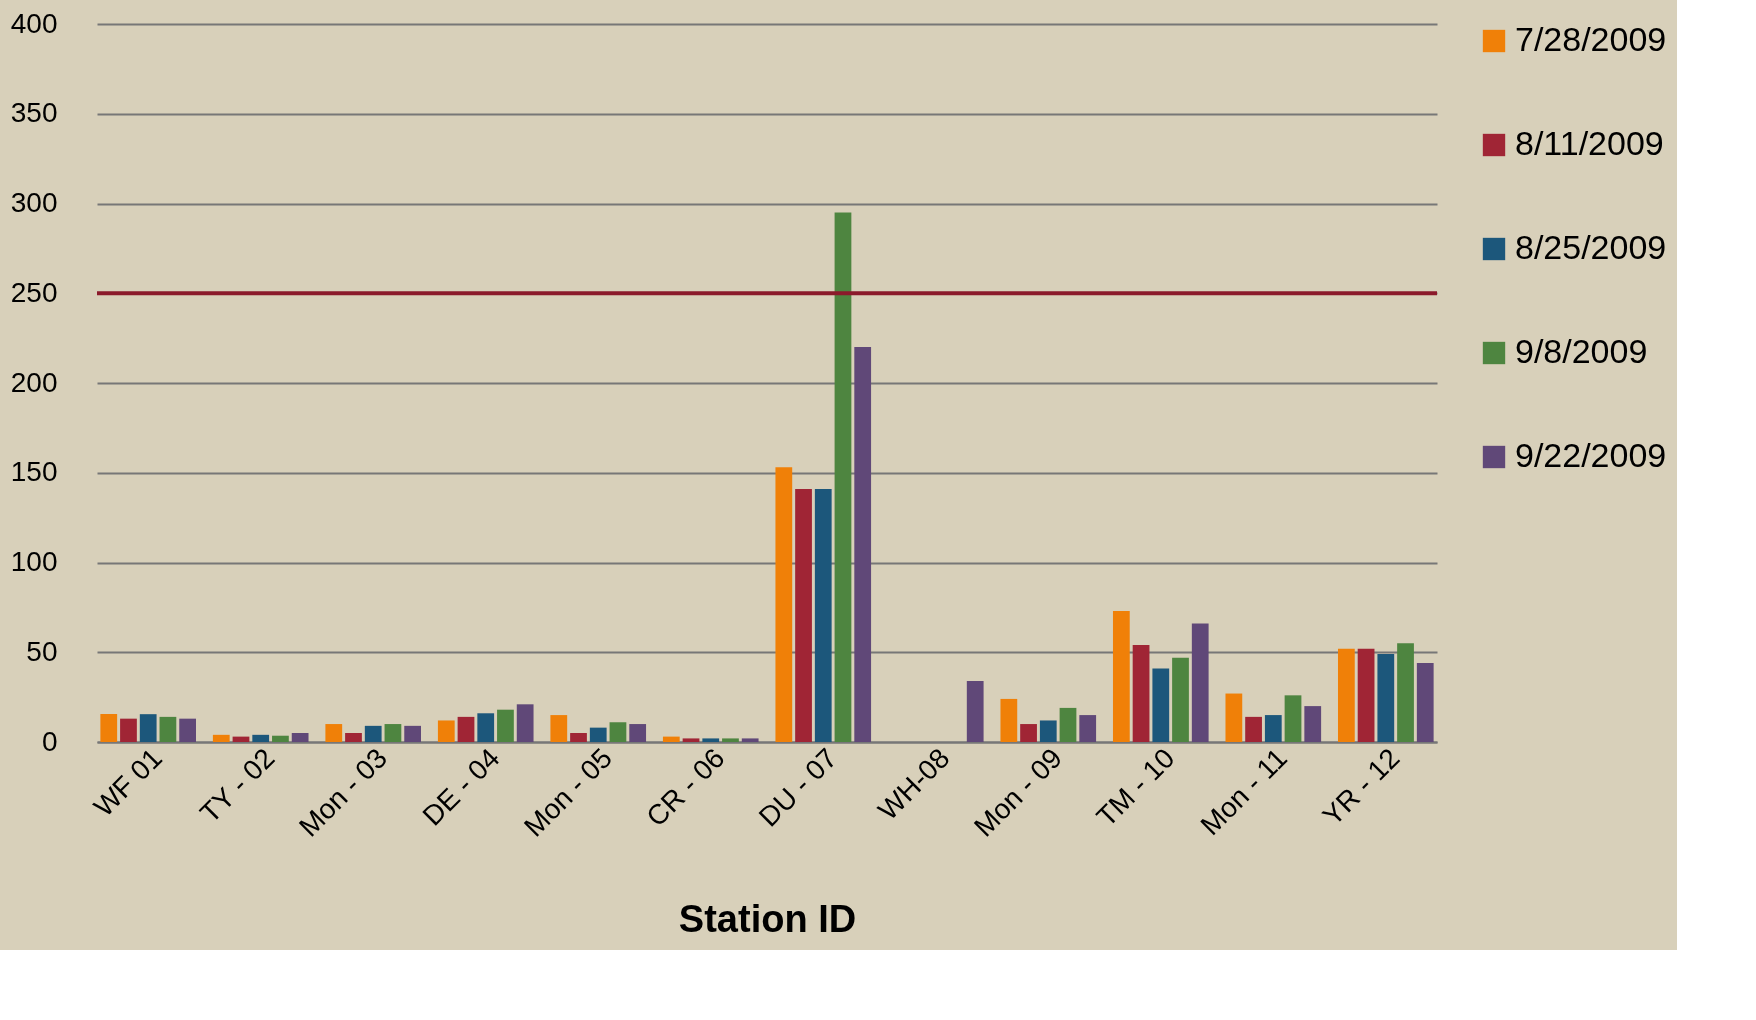 The width and height of the screenshot is (1756, 1020). I want to click on legend-label: 9/8/2009, so click(1581, 351).